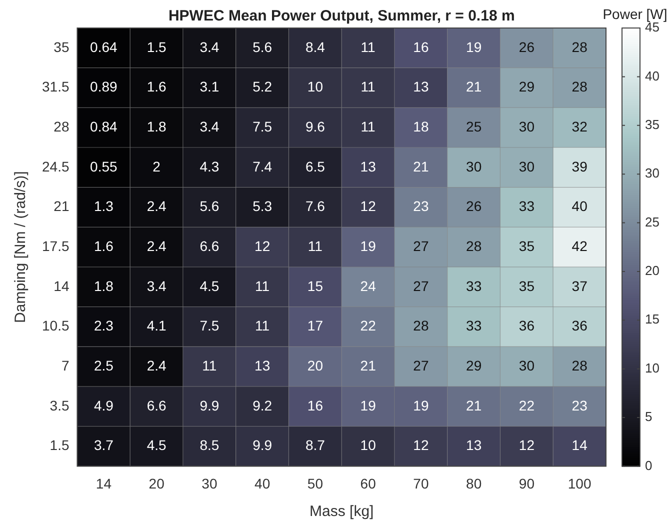 The width and height of the screenshot is (668, 529). Describe the element at coordinates (474, 483) in the screenshot. I see `x-tick-label: 80` at that location.